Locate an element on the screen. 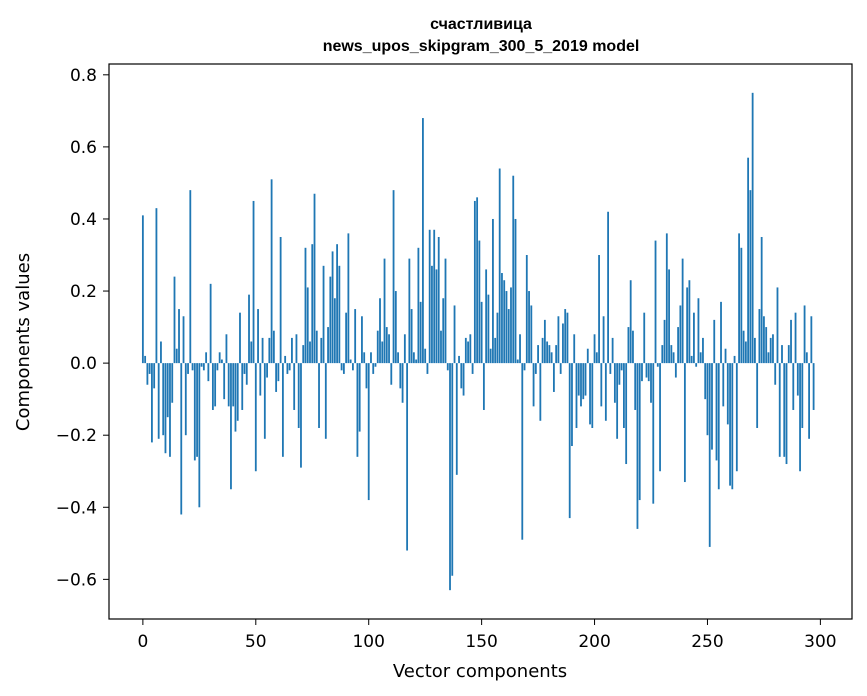 Image resolution: width=867 pixels, height=696 pixels. x-axis-ticks: 0 50 100 150 200 250 300 is located at coordinates (487, 635).